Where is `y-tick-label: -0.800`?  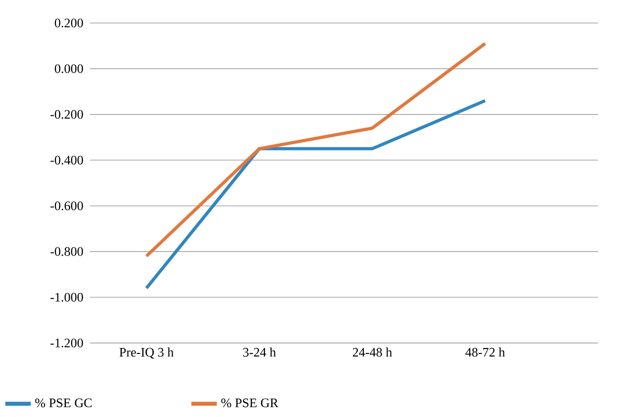
y-tick-label: -0.800 is located at coordinates (66, 251).